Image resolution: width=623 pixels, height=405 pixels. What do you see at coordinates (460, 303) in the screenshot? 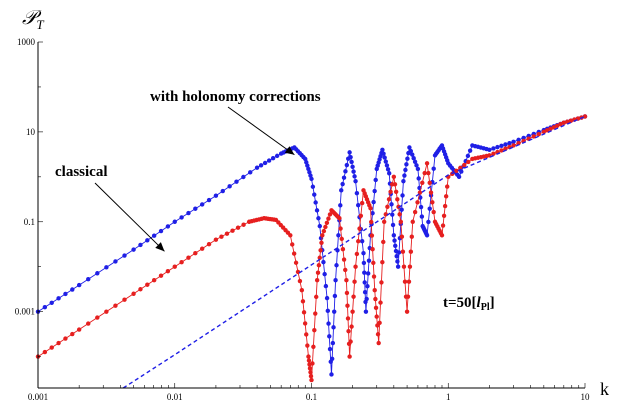
I see `annotation-time-prefix: t=50[` at bounding box center [460, 303].